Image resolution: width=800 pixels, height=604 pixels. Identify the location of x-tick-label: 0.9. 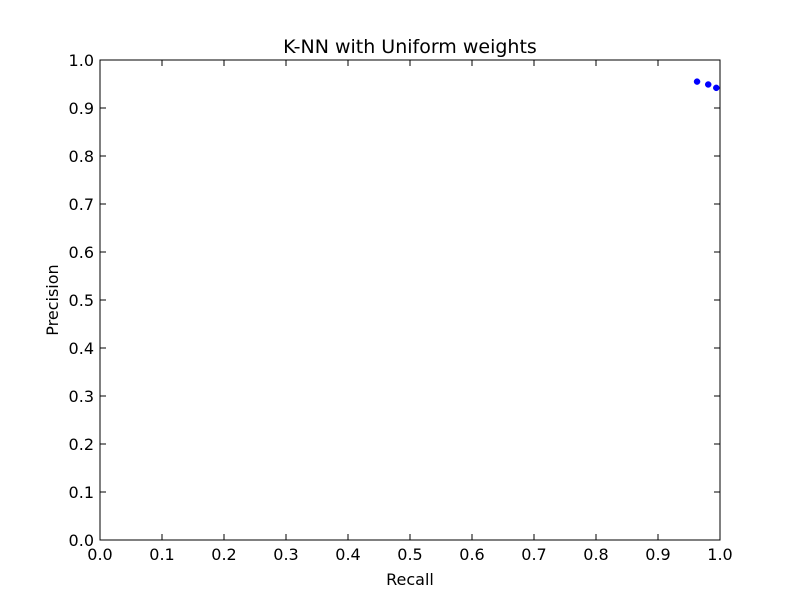
(657, 554).